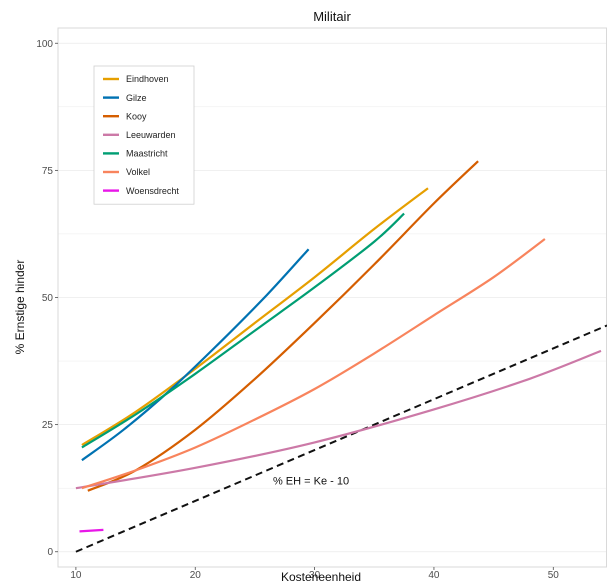 The image size is (607, 584). What do you see at coordinates (554, 575) in the screenshot?
I see `x-tick-label: 50` at bounding box center [554, 575].